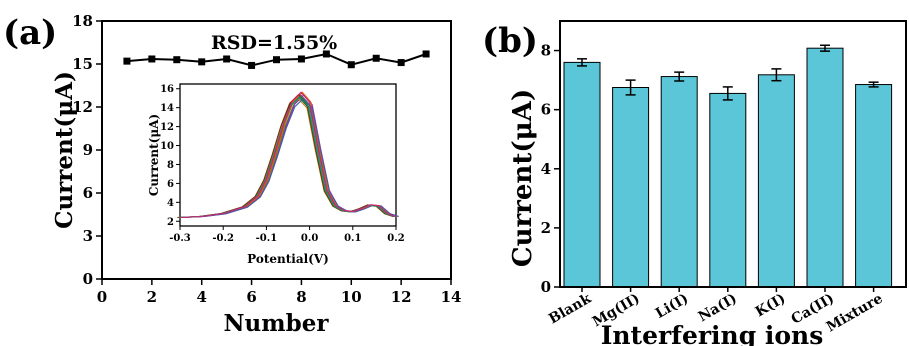  I want to click on panel-a-label: (a), so click(30, 33).